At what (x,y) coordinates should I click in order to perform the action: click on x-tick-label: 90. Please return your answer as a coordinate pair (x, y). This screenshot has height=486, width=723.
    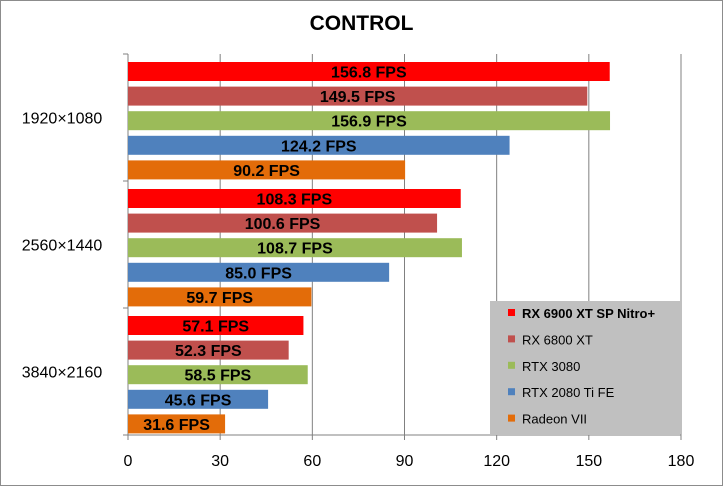
    Looking at the image, I should click on (405, 461).